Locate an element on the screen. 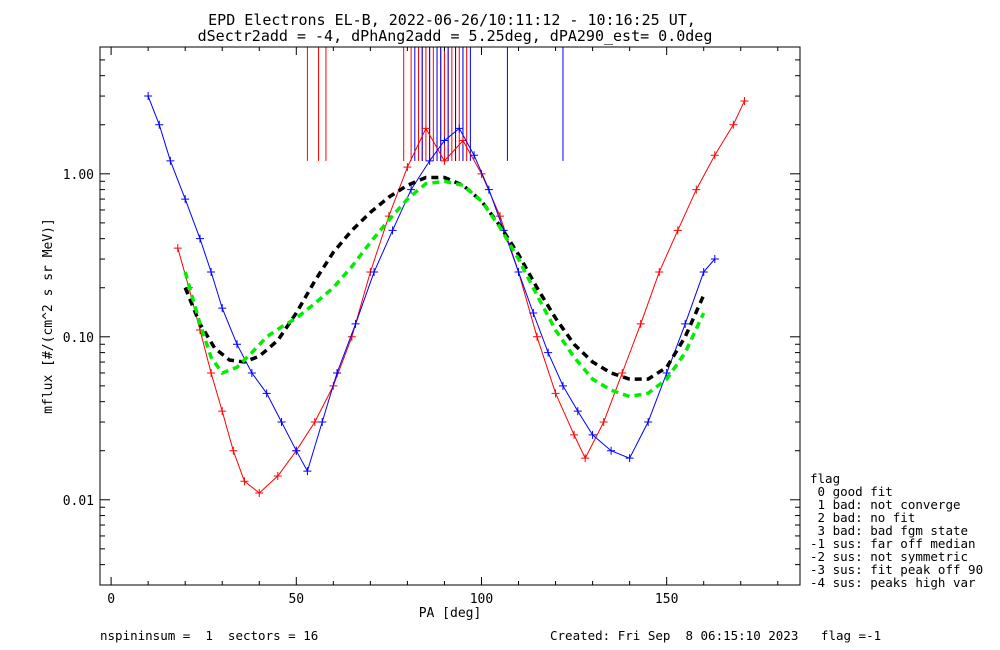  x-tick-label: 0 is located at coordinates (111, 599).